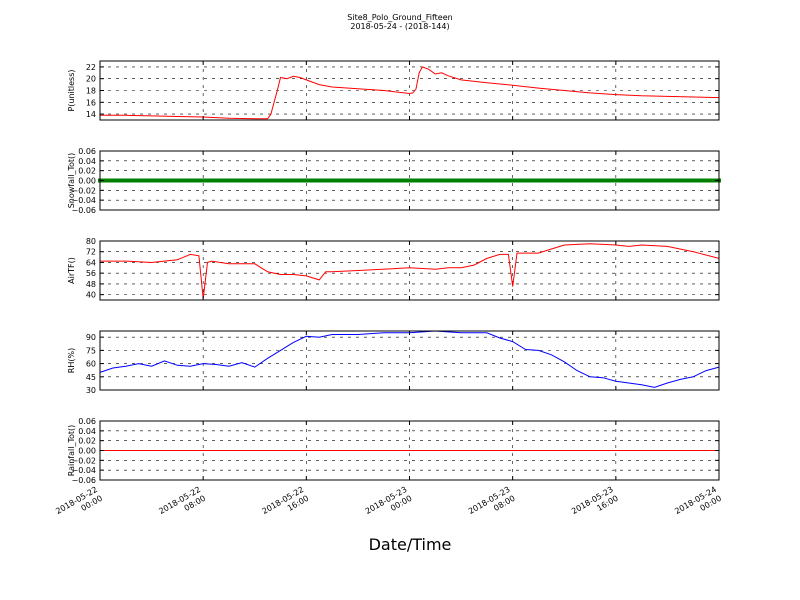  I want to click on y-tick-label: 22, so click(91, 67).